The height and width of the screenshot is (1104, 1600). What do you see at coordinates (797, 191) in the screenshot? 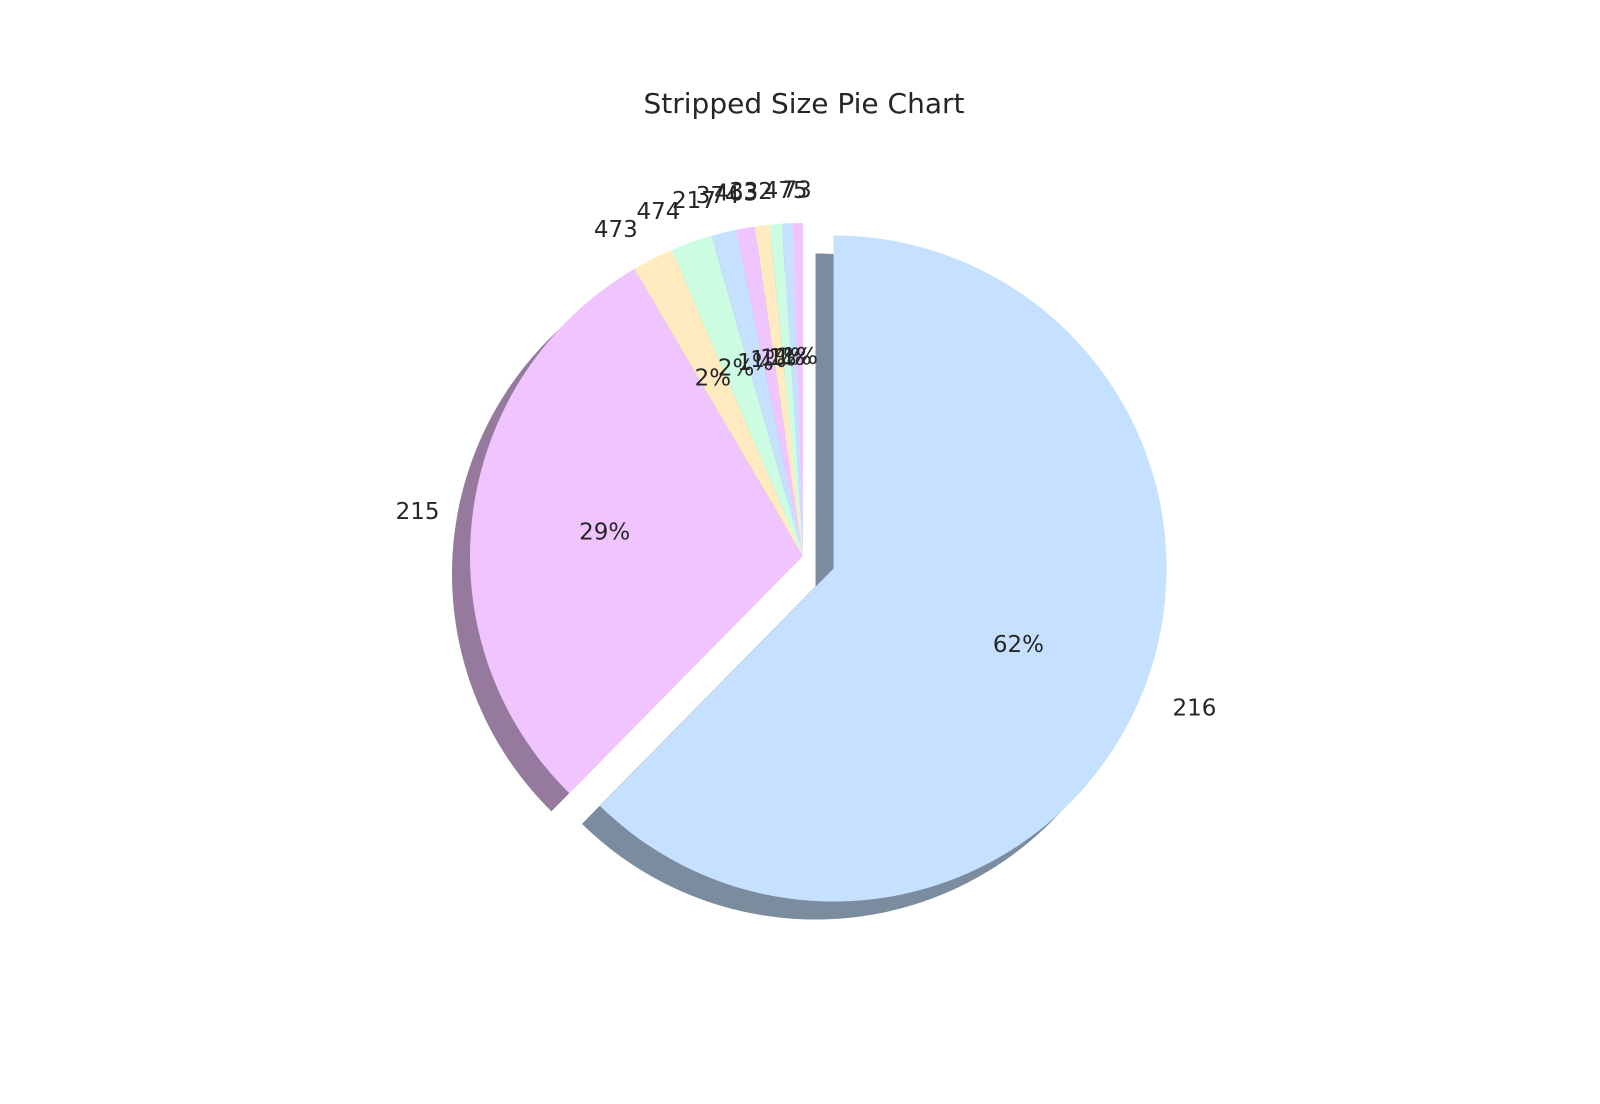
I see `slice-label-73: 73` at bounding box center [797, 191].